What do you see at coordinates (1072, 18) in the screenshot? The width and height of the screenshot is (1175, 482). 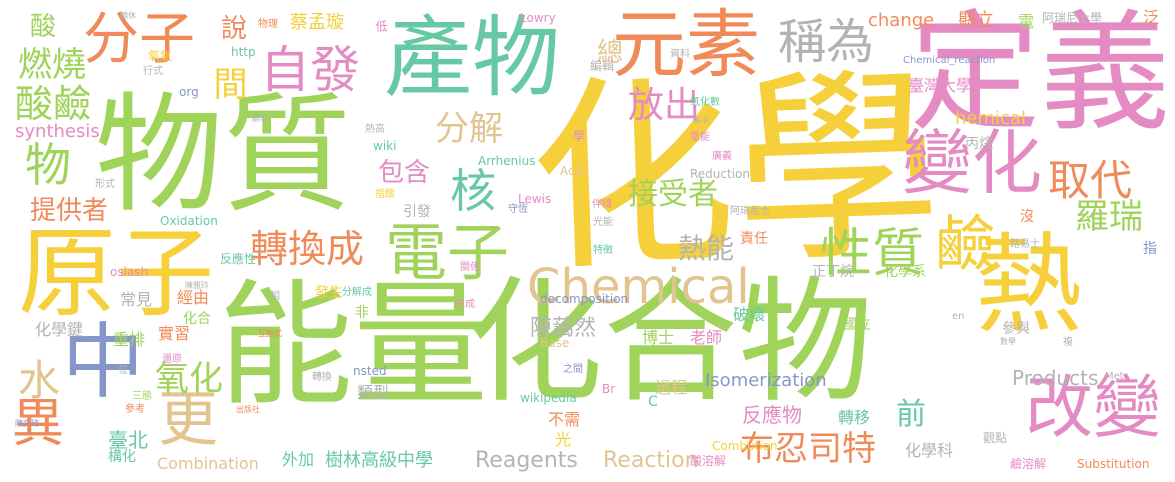 I see `word-arrhenius-school: 阿瑞尼士學` at bounding box center [1072, 18].